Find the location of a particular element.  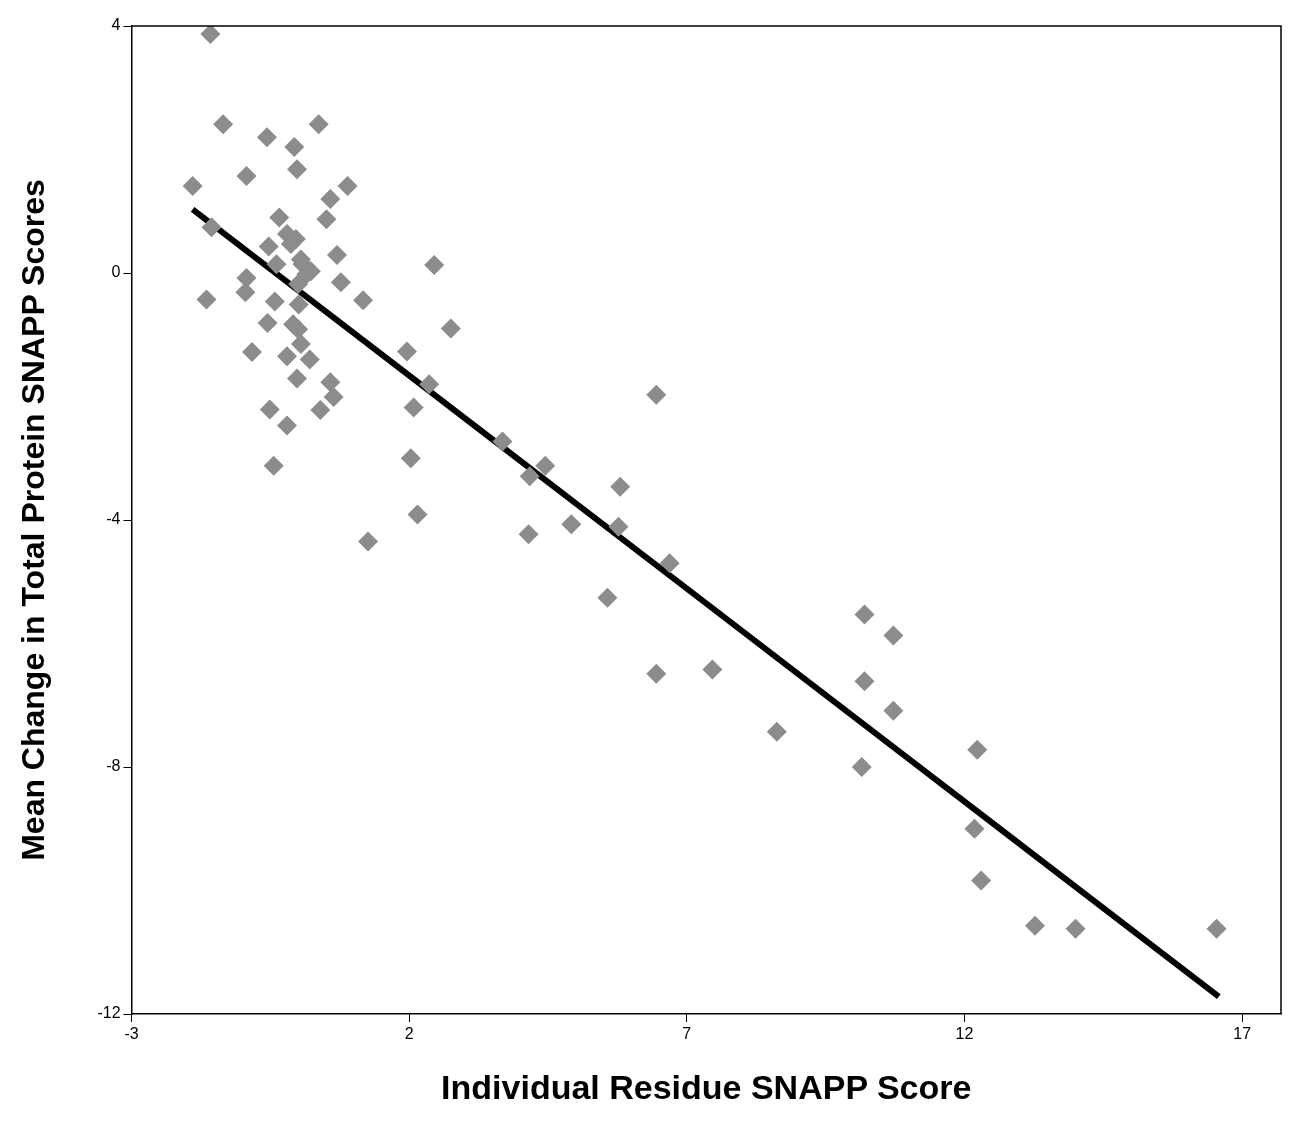

x-tick-label: 2 is located at coordinates (409, 1034).